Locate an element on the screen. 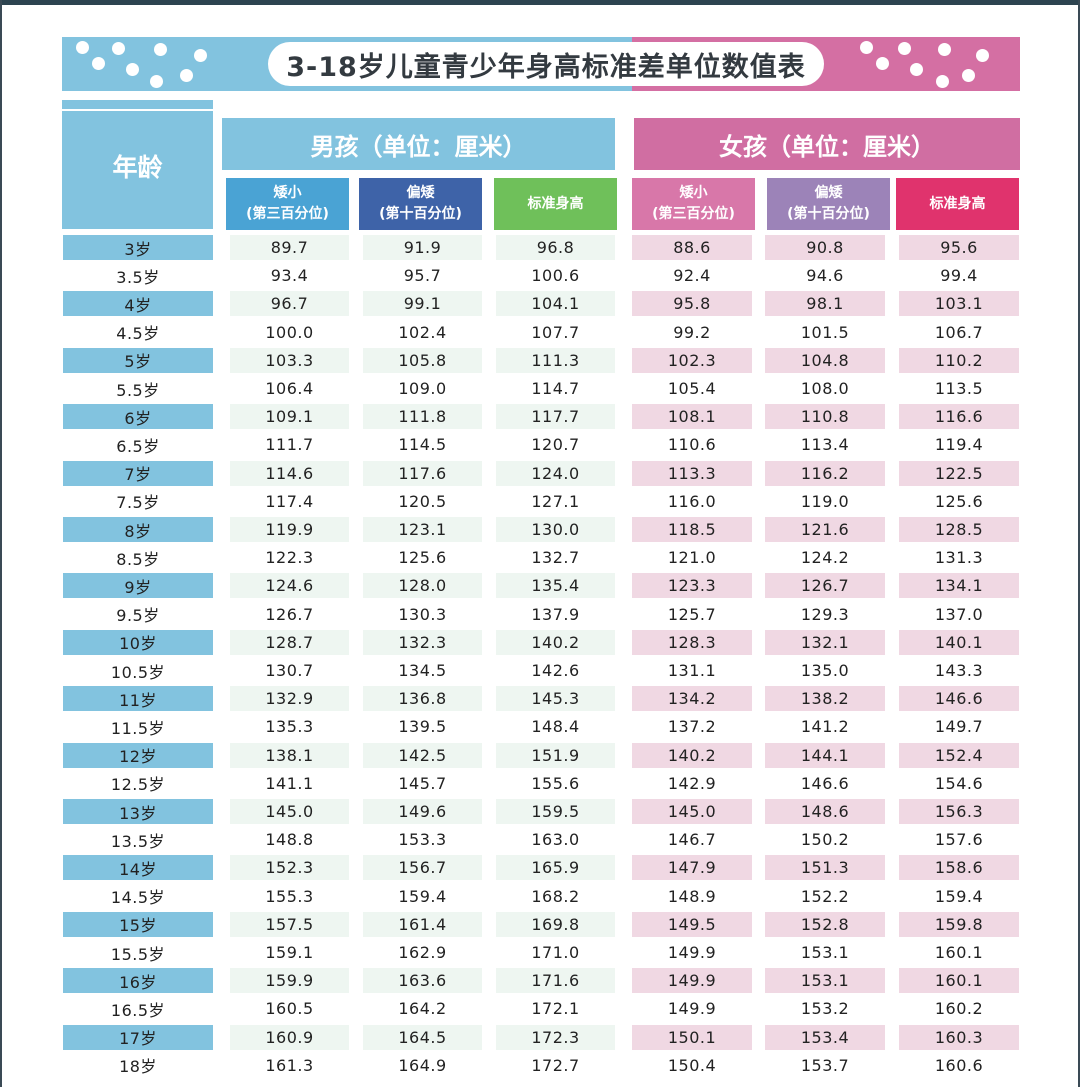  girls-short-cell: 131.1 is located at coordinates (692, 670).